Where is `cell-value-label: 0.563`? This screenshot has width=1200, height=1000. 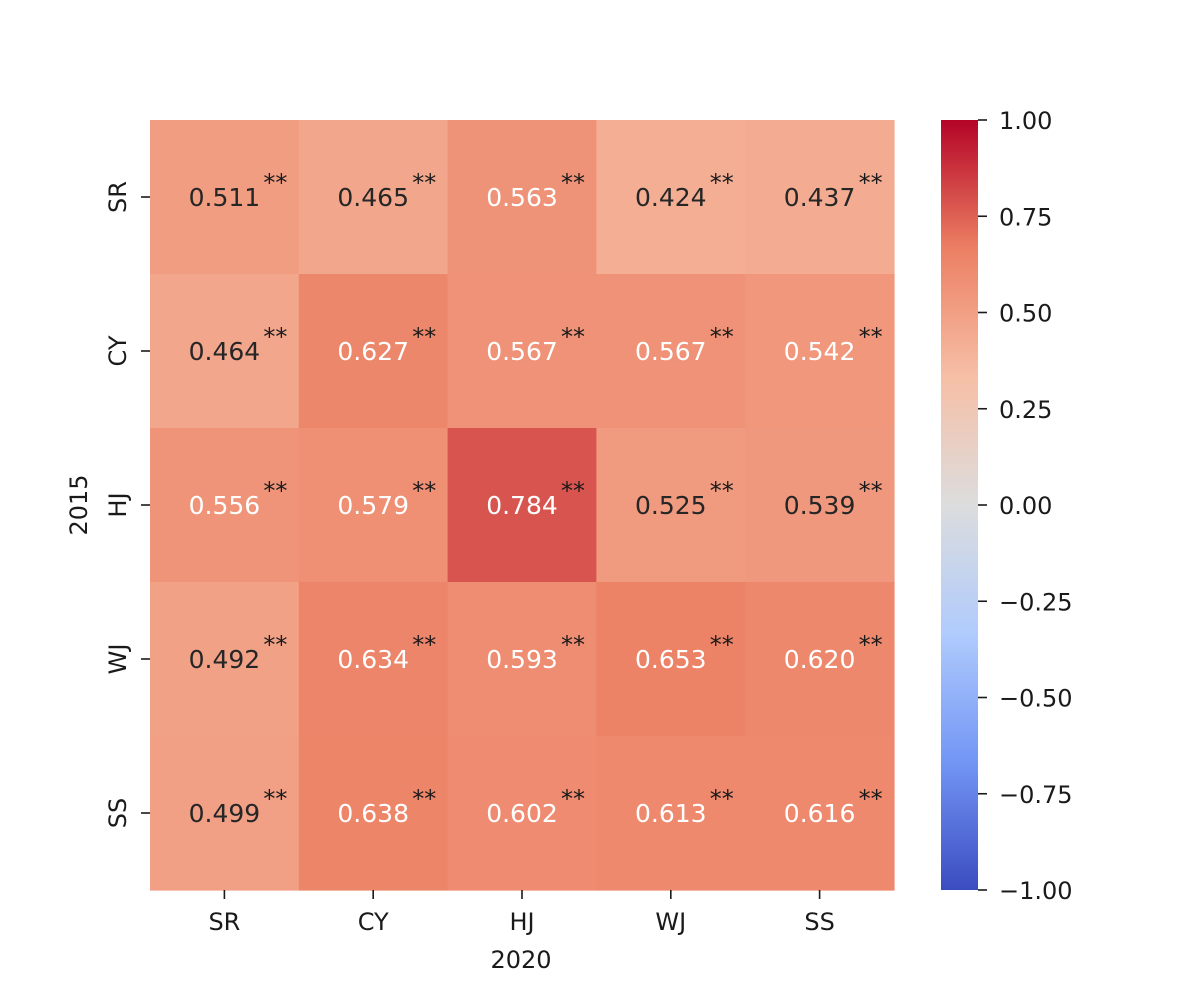 cell-value-label: 0.563 is located at coordinates (522, 197).